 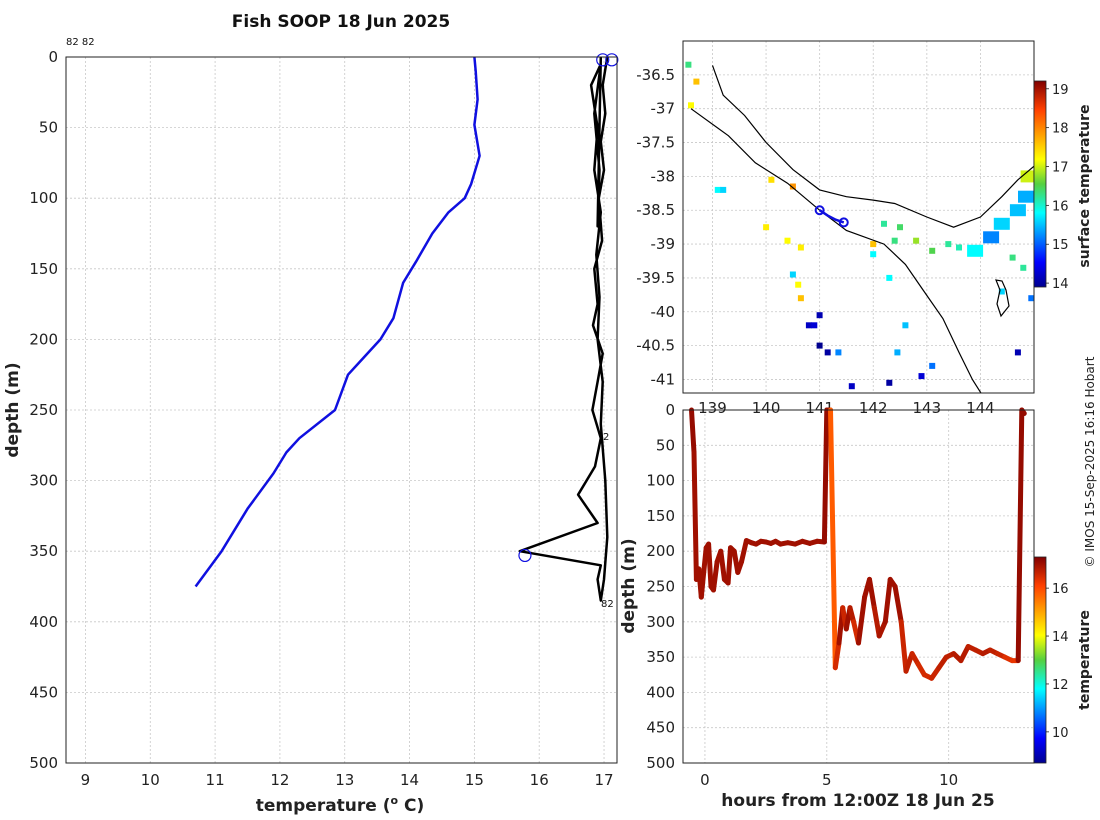 What do you see at coordinates (705, 780) in the screenshot?
I see `series-x-tick-label: 0` at bounding box center [705, 780].